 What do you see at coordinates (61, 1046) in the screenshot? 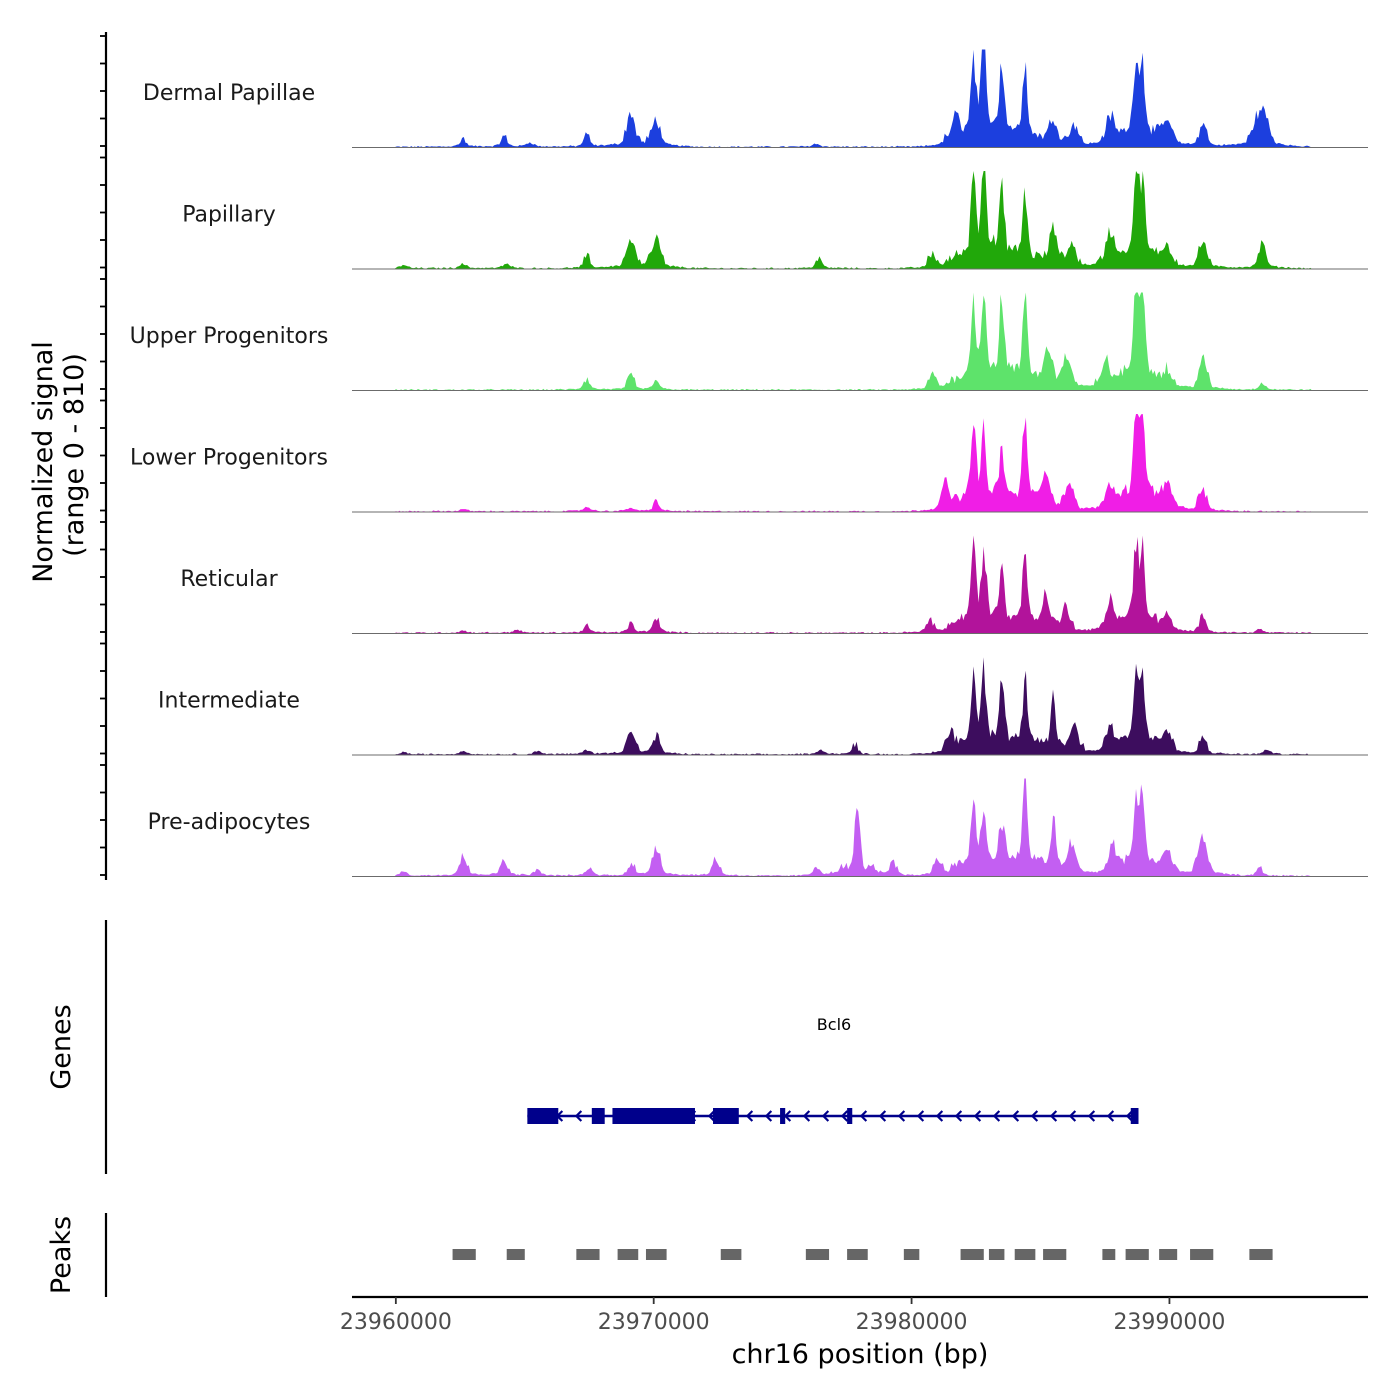
I see `genes-axis-title: Genes` at bounding box center [61, 1046].